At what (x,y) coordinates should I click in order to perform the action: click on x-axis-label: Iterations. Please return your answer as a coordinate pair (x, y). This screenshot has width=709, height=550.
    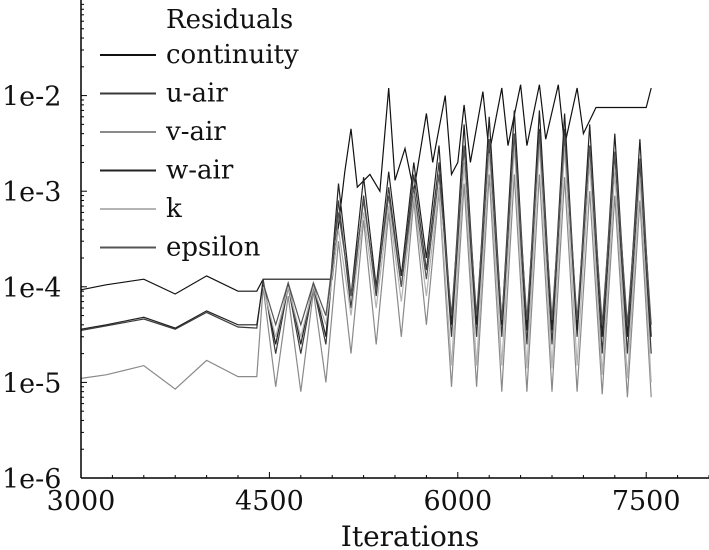
    Looking at the image, I should click on (410, 535).